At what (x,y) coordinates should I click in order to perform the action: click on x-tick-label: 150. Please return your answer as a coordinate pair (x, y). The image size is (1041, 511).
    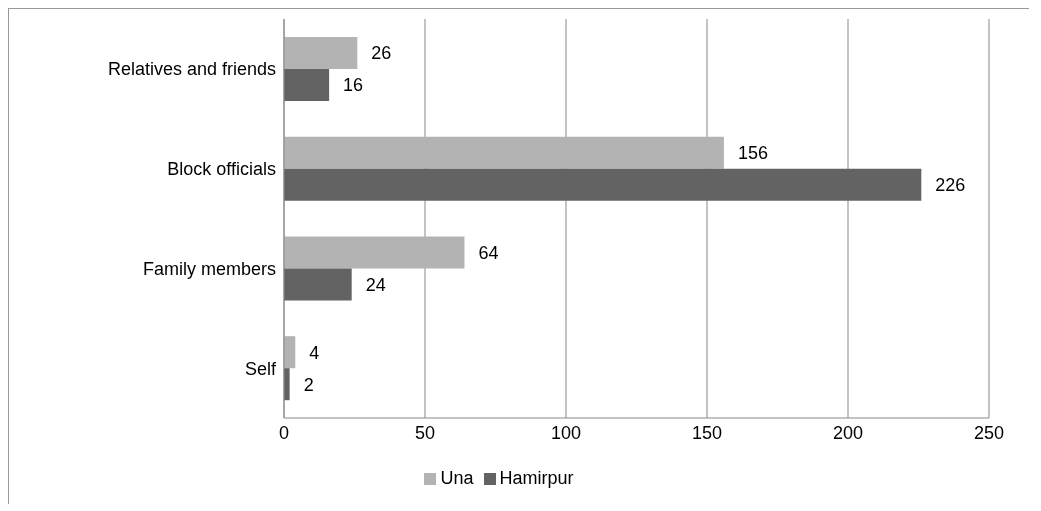
    Looking at the image, I should click on (707, 432).